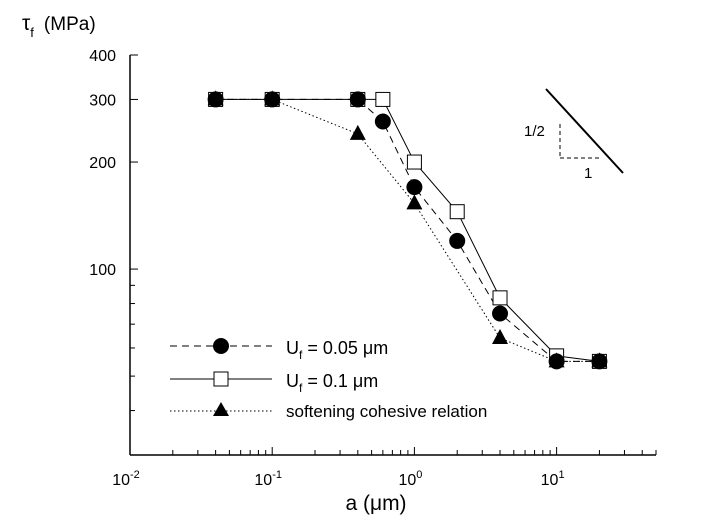 The image size is (703, 520). I want to click on legend-label-u005: Uf = 0.05 μm, so click(337, 350).